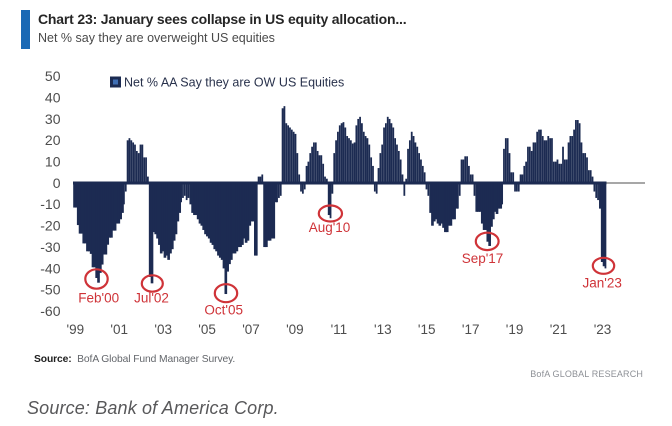  Describe the element at coordinates (151, 298) in the screenshot. I see `svg-text: Jul'02` at that location.